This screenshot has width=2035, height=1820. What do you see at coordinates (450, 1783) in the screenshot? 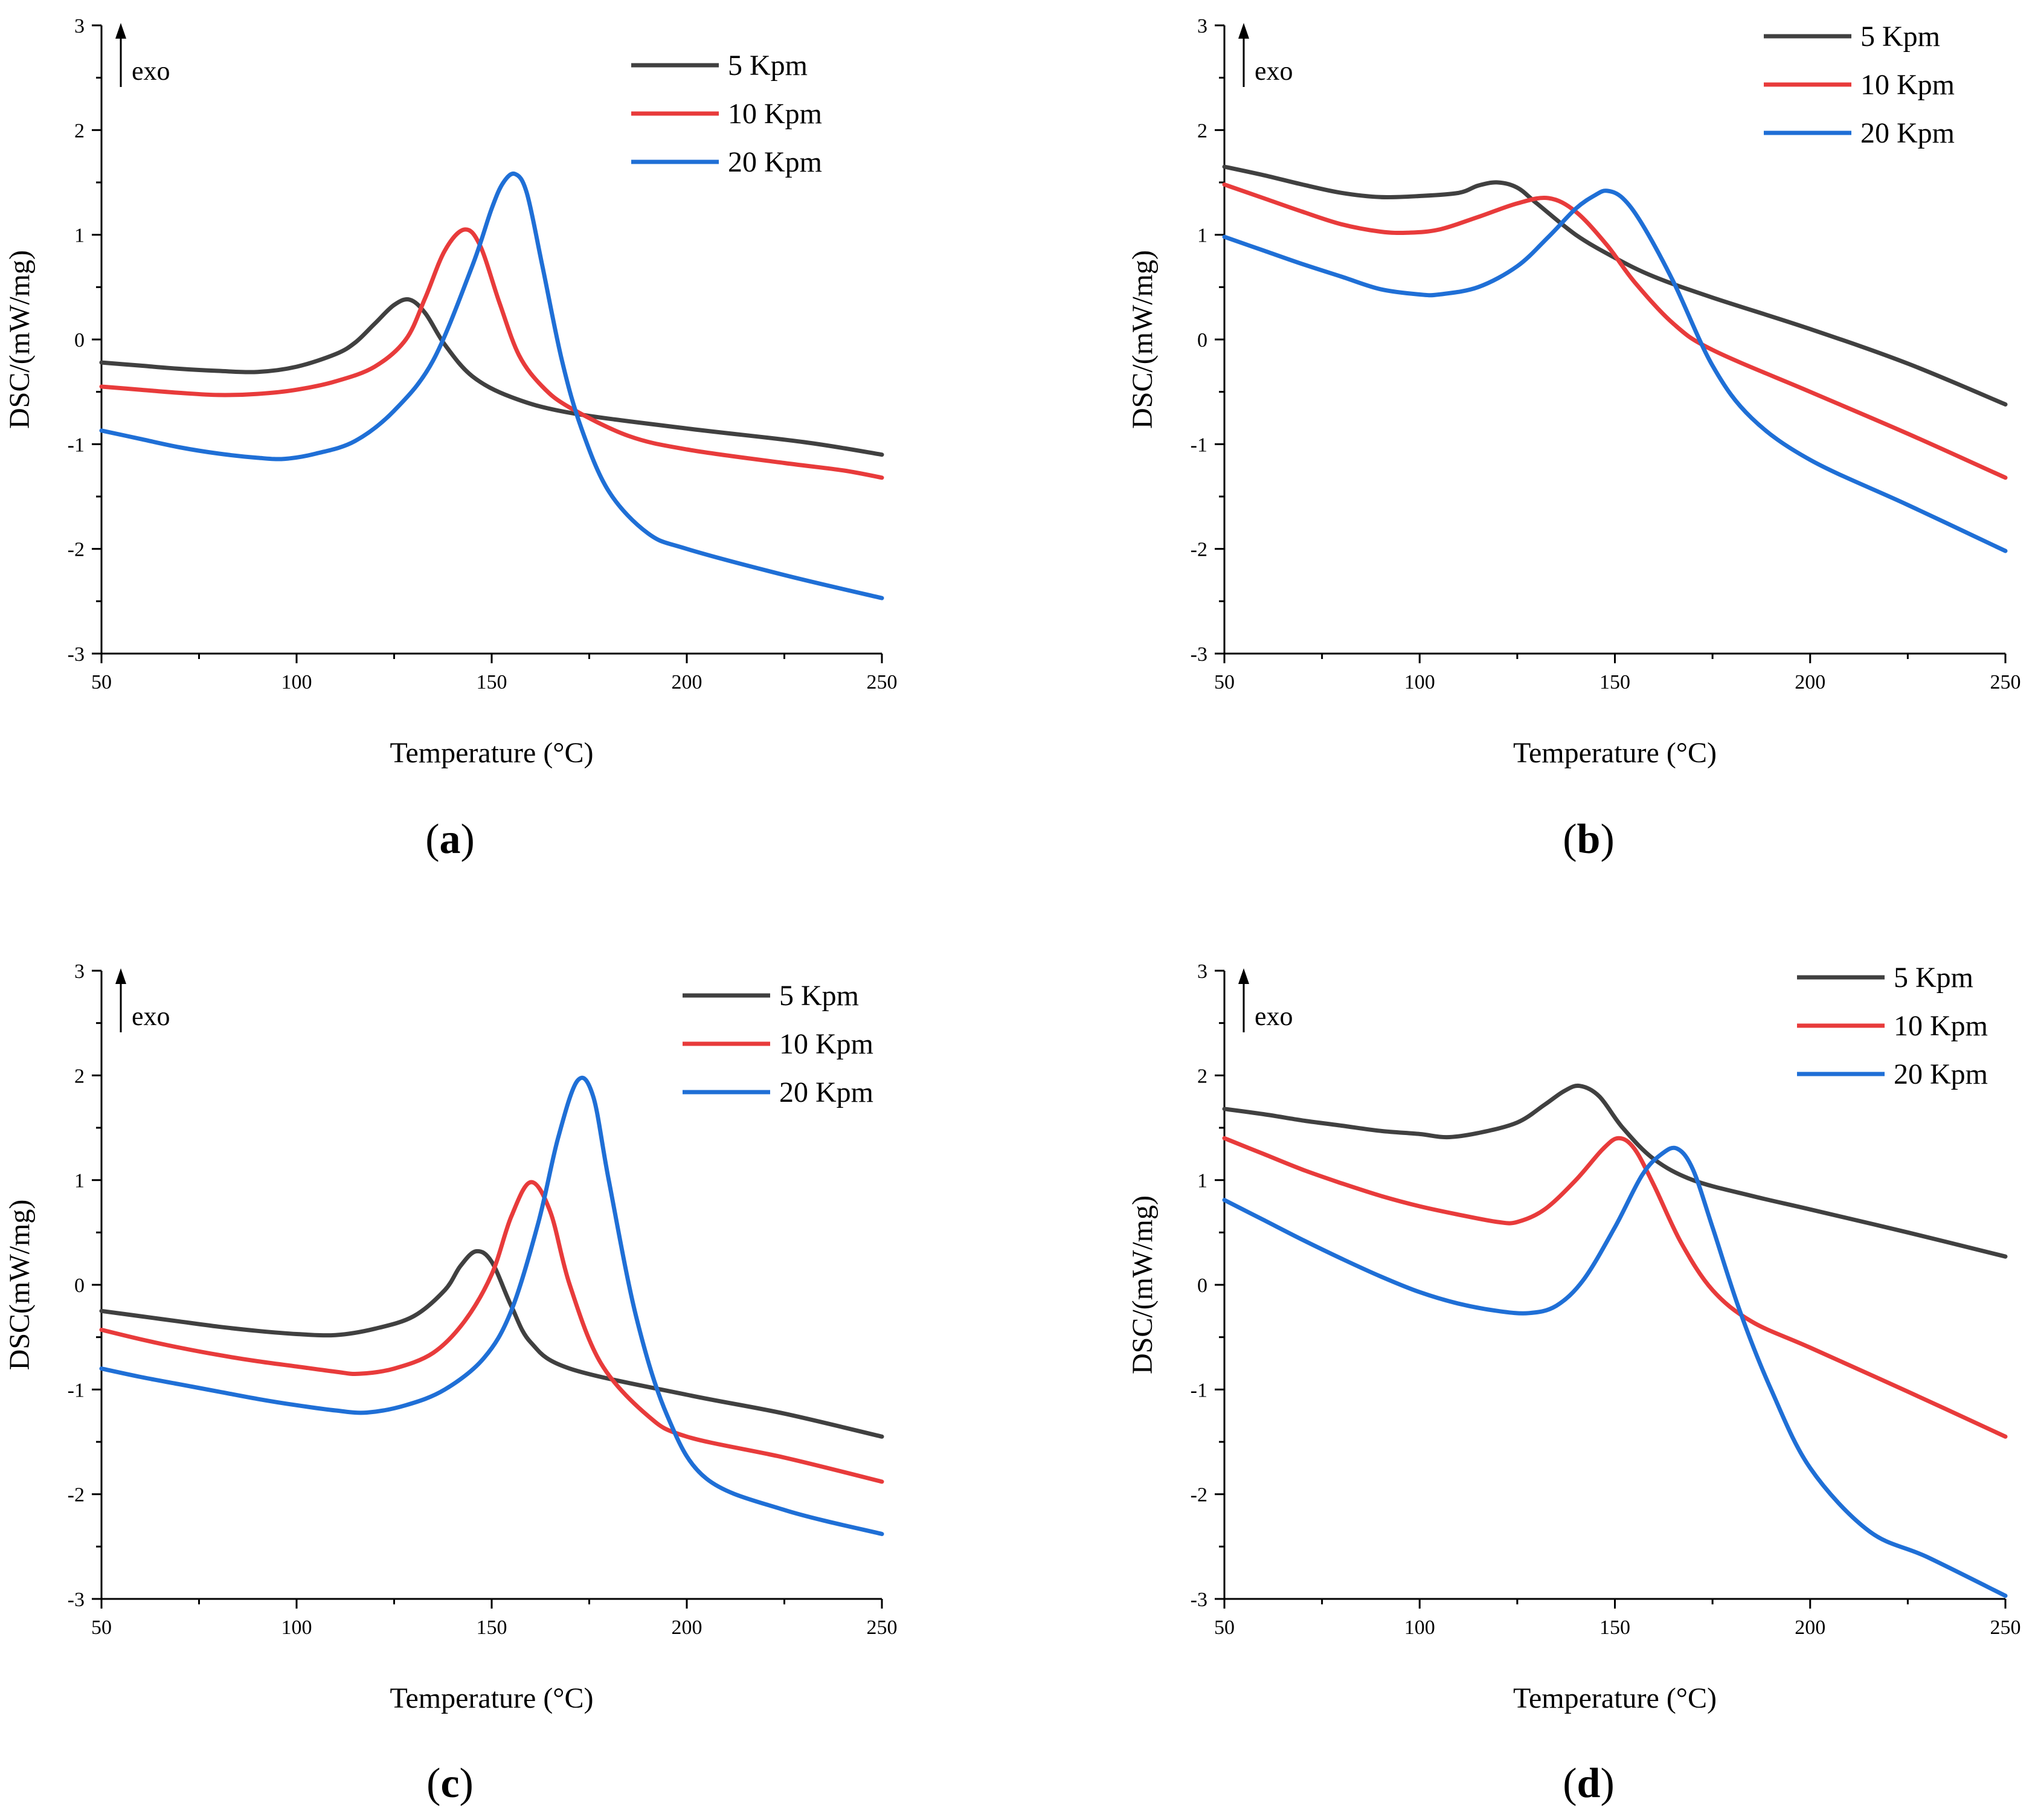
I see `panel-label: (c)` at bounding box center [450, 1783].